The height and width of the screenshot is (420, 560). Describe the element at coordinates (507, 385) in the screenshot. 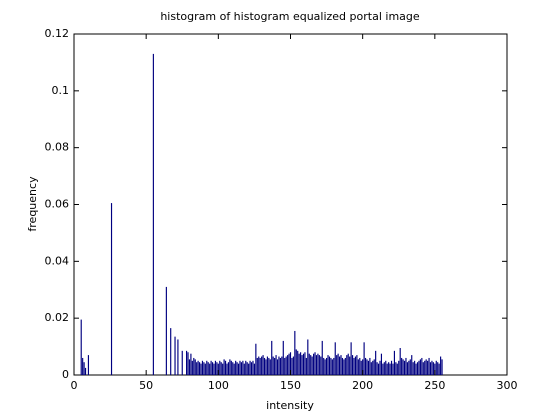

I see `x-tick-label: 300` at that location.